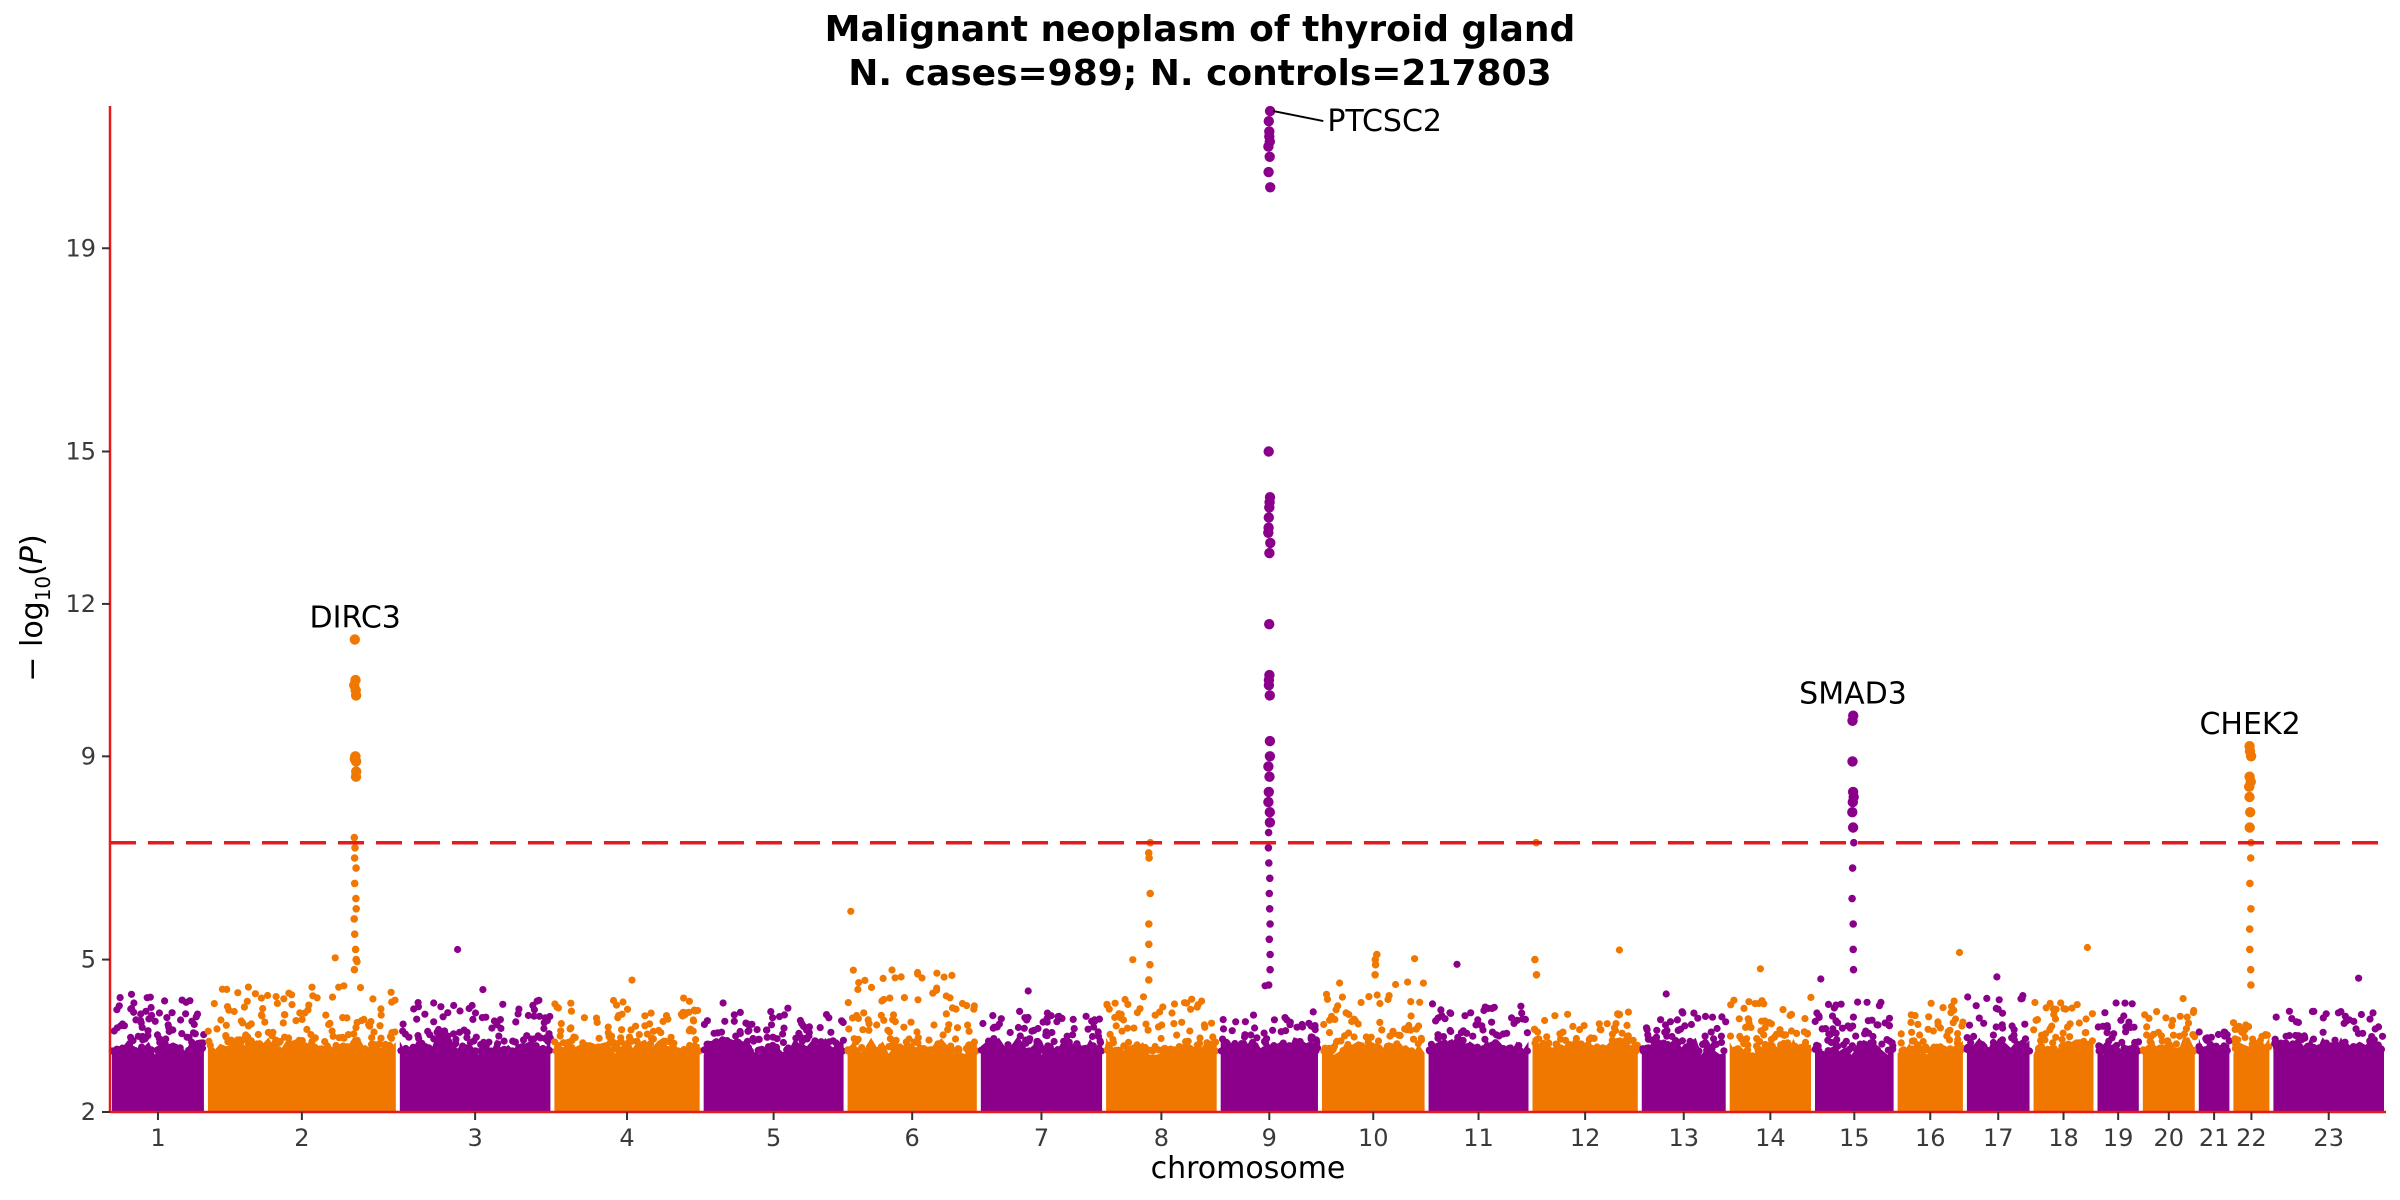 The height and width of the screenshot is (1200, 2400). What do you see at coordinates (1269, 1138) in the screenshot?
I see `x-tick-label: 9` at bounding box center [1269, 1138].